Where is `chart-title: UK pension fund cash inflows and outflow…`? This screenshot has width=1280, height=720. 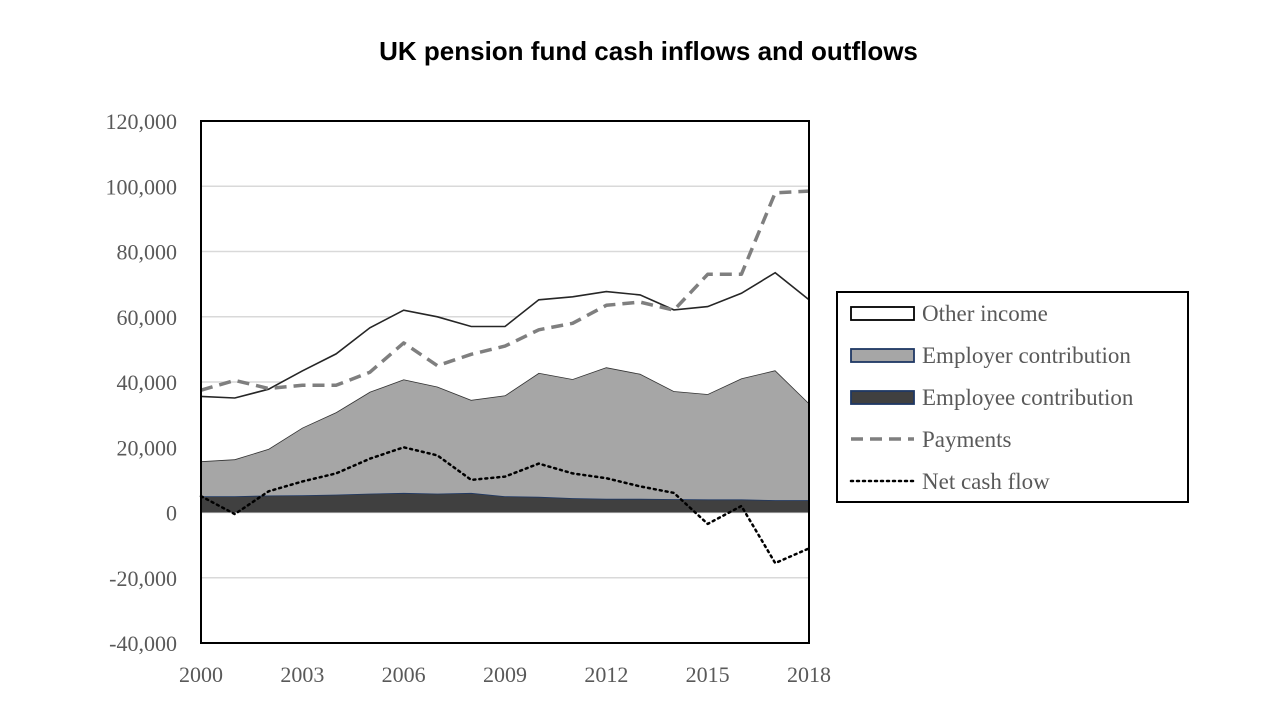 chart-title: UK pension fund cash inflows and outflow… is located at coordinates (648, 51).